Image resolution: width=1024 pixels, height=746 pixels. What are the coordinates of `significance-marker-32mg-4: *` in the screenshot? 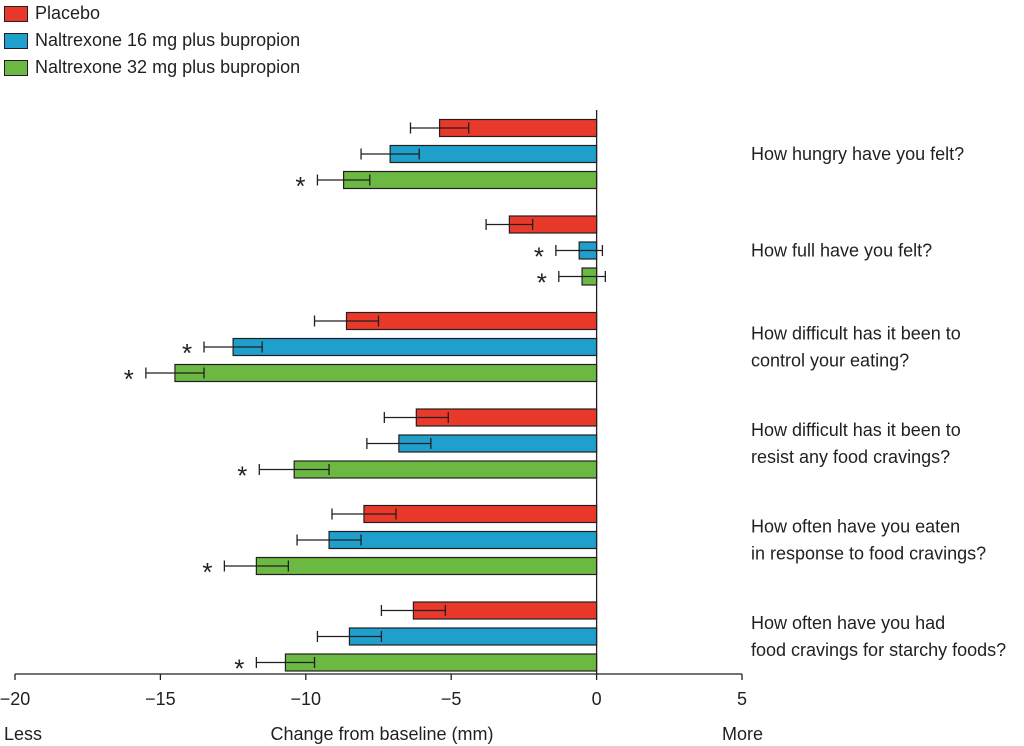 It's located at (207, 572).